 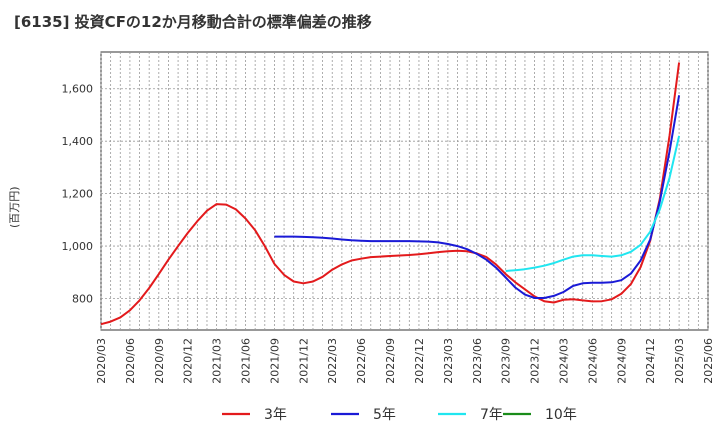 I want to click on x-tick-label: 2021/06, so click(x=246, y=361).